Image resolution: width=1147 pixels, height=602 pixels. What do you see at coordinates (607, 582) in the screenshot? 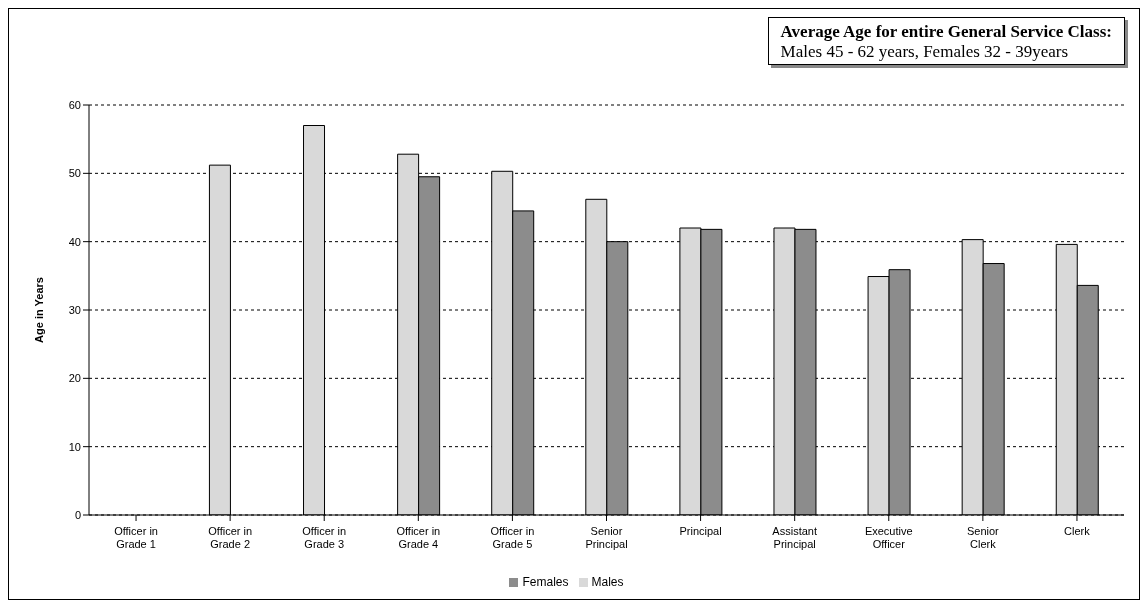
I see `legend-label: Males` at bounding box center [607, 582].